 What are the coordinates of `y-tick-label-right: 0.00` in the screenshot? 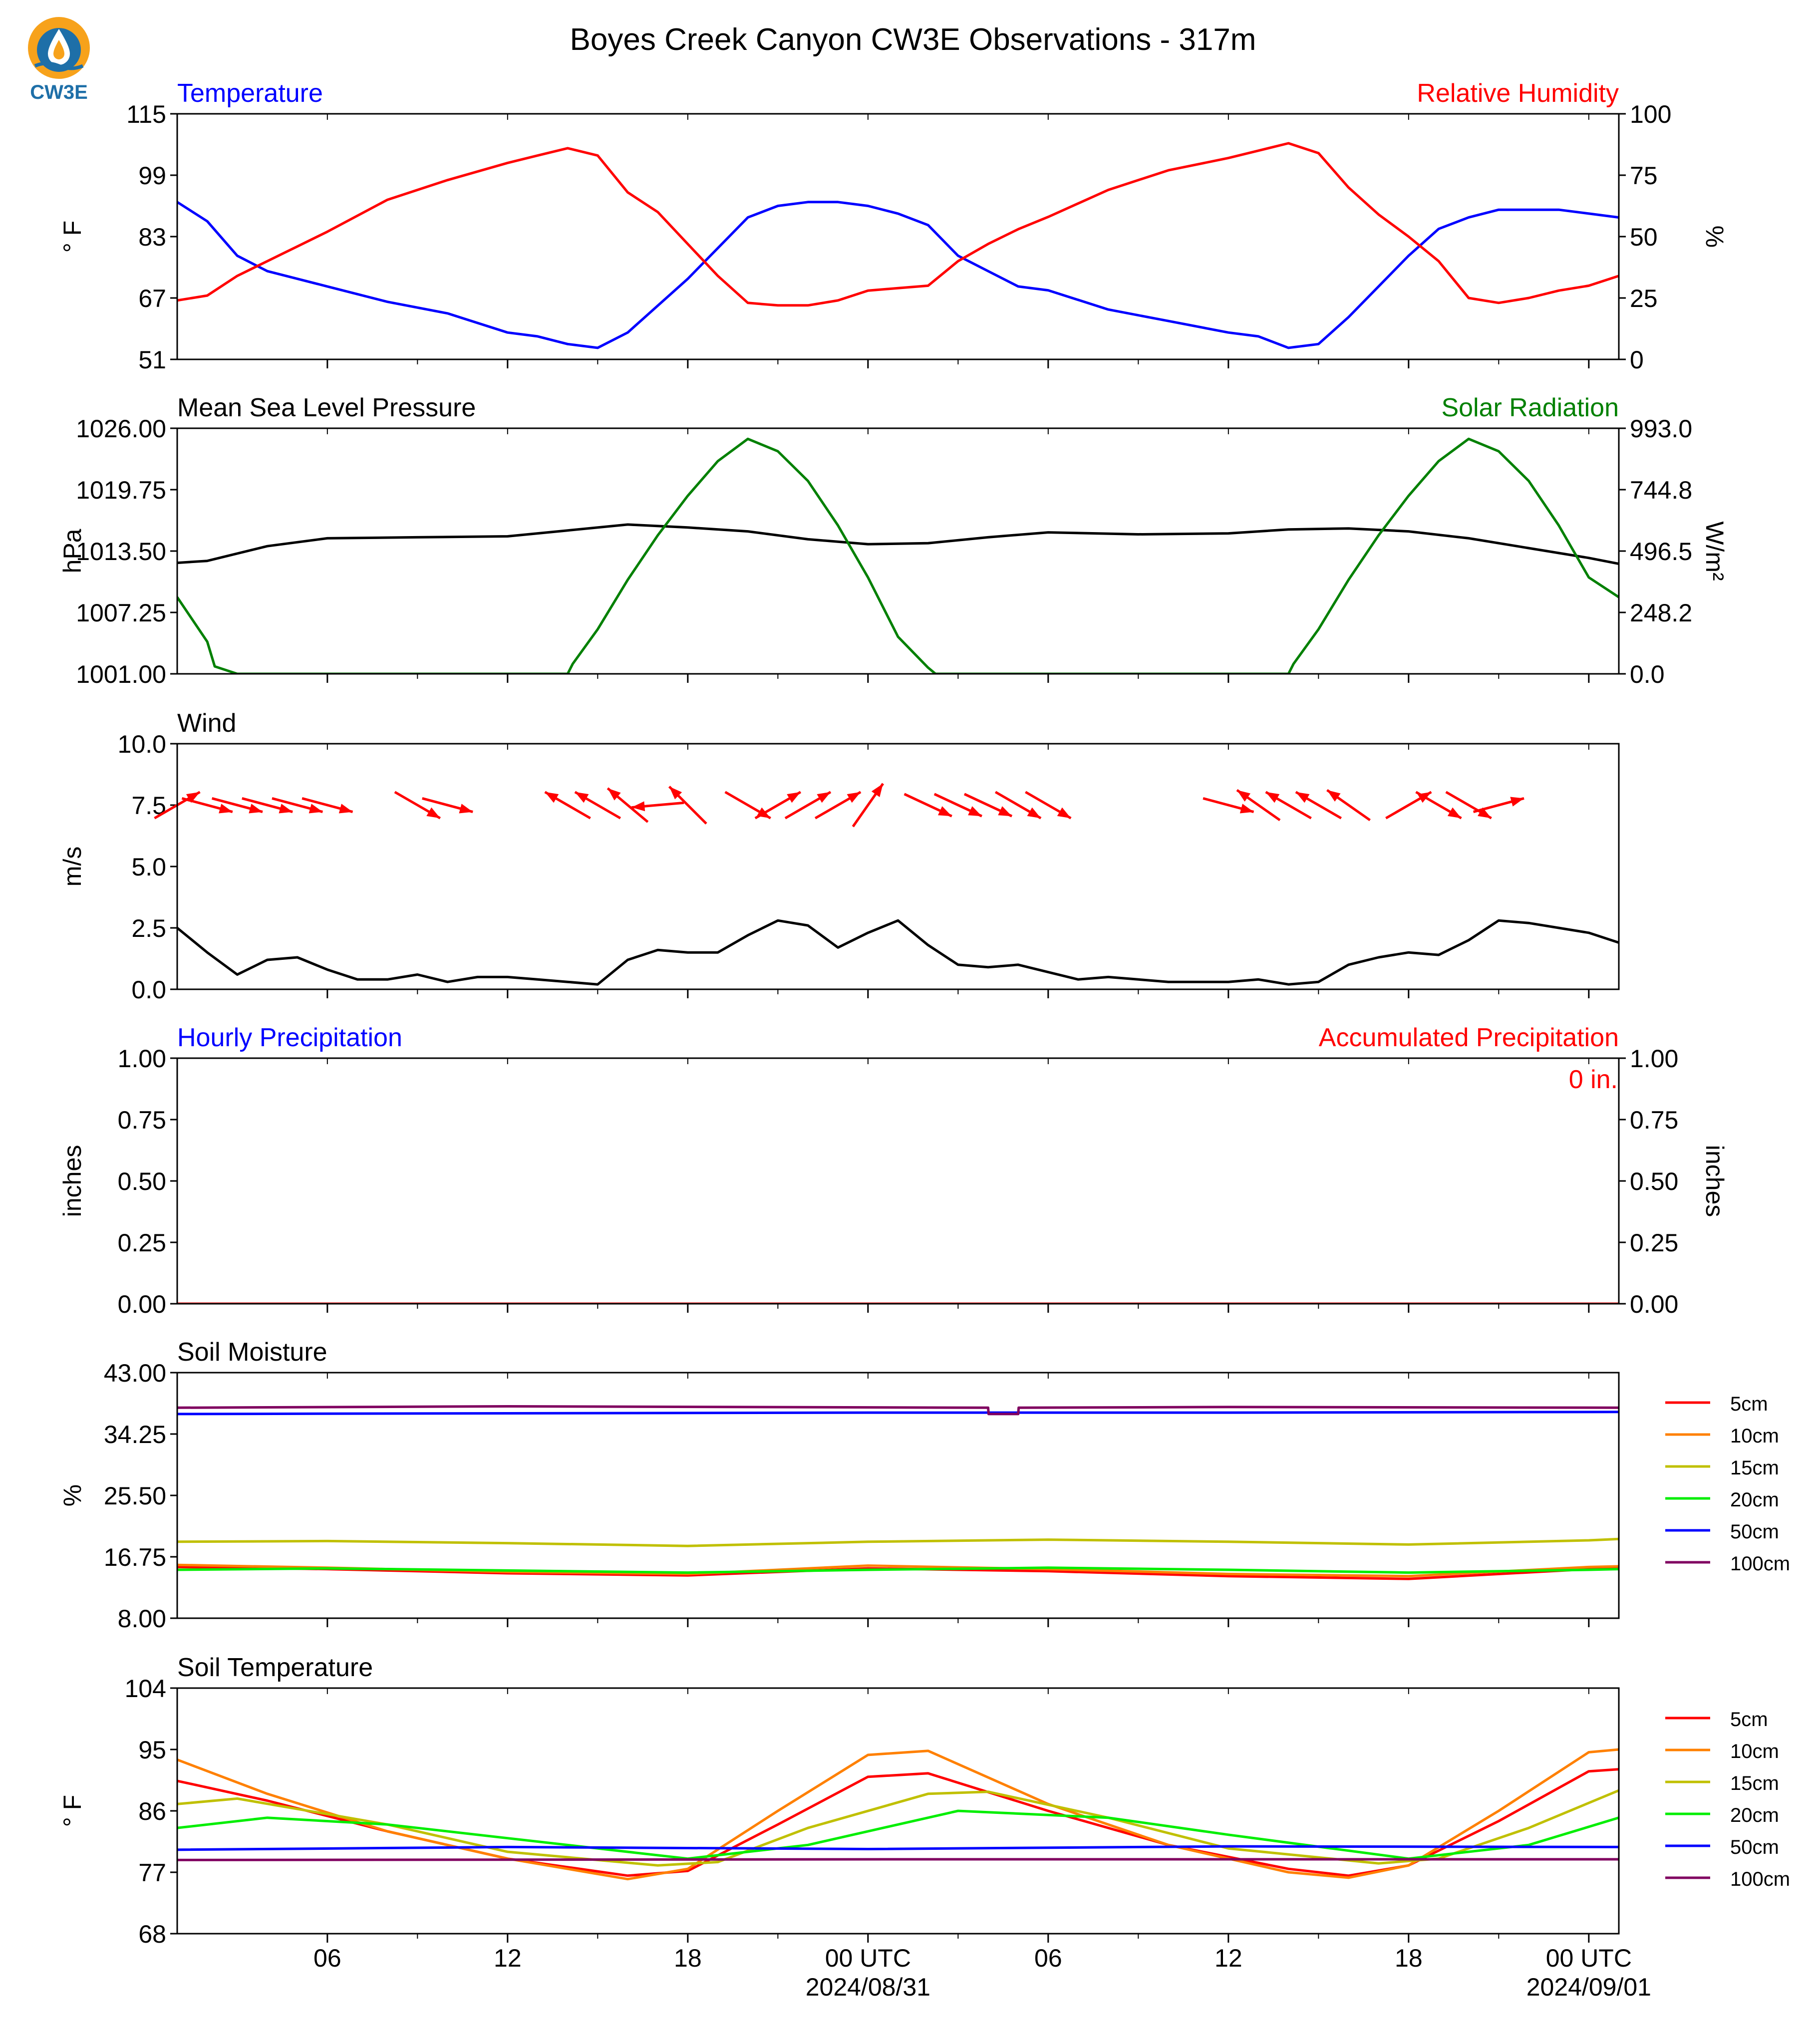 It's located at (1654, 1304).